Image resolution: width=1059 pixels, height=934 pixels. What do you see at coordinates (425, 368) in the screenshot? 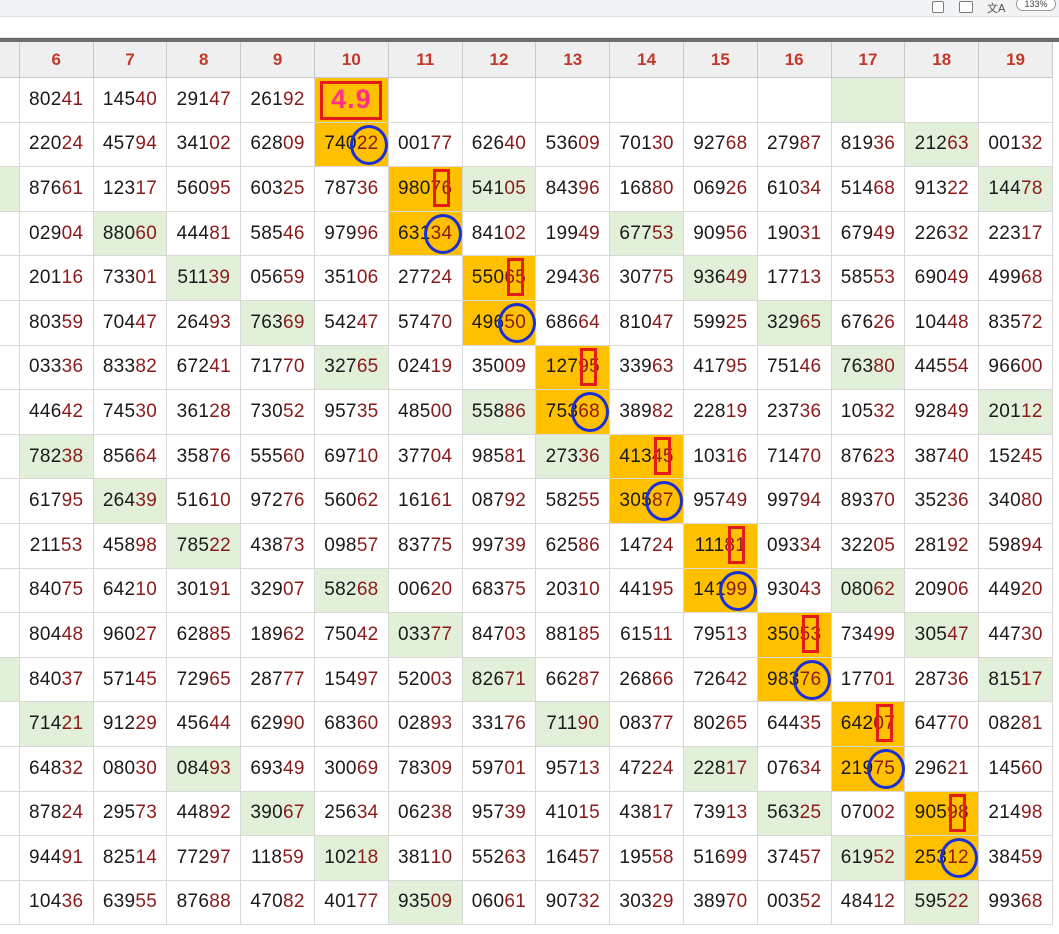
I see `table-cell: 024 19` at bounding box center [425, 368].